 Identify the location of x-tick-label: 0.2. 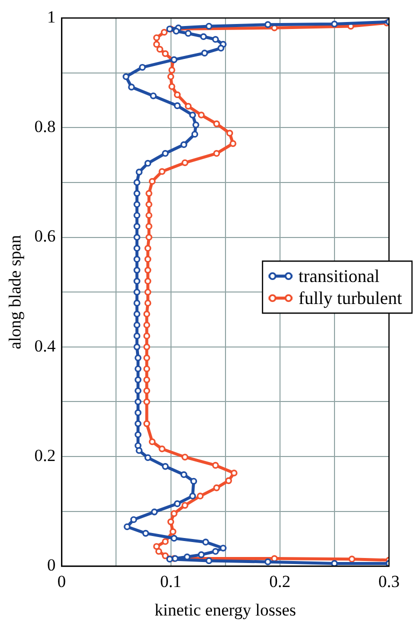
(280, 581).